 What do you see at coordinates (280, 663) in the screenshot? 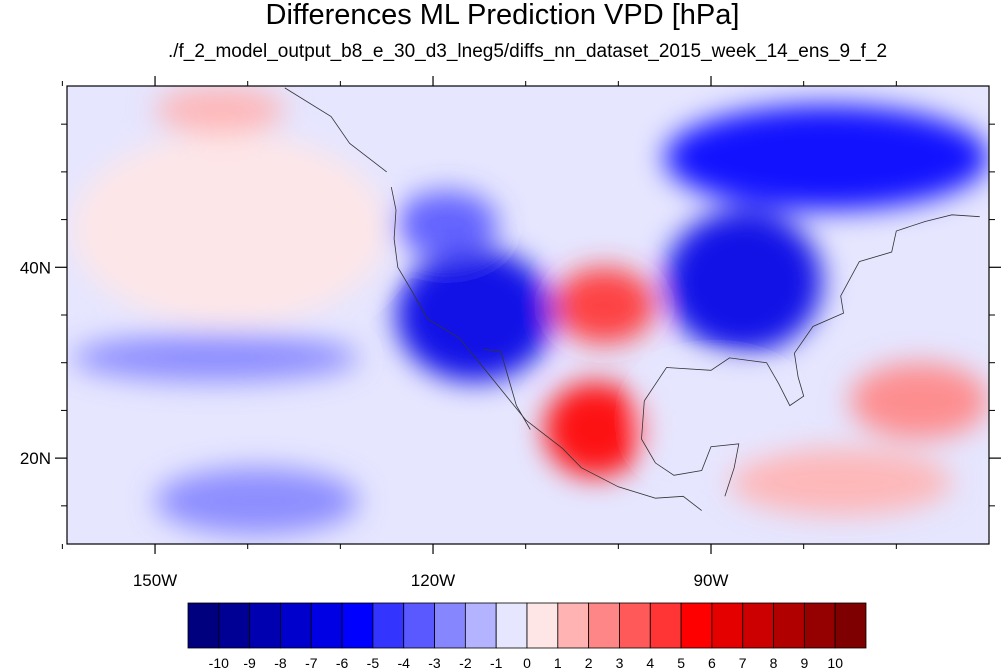
I see `colorbar-label: -8` at bounding box center [280, 663].